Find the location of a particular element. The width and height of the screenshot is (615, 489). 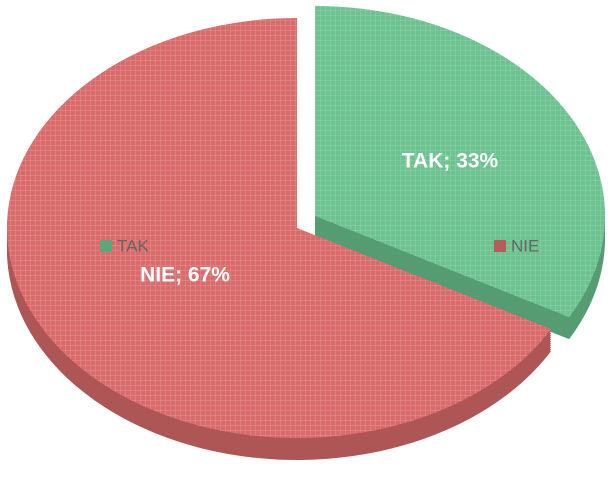

data-label: TAK; 33% is located at coordinates (450, 161).